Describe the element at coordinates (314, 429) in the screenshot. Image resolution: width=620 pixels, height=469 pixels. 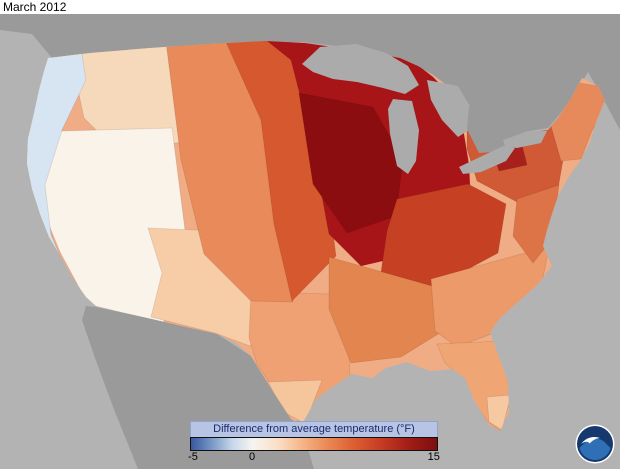
I see `legend-title: Difference from average temperature (°F)` at that location.